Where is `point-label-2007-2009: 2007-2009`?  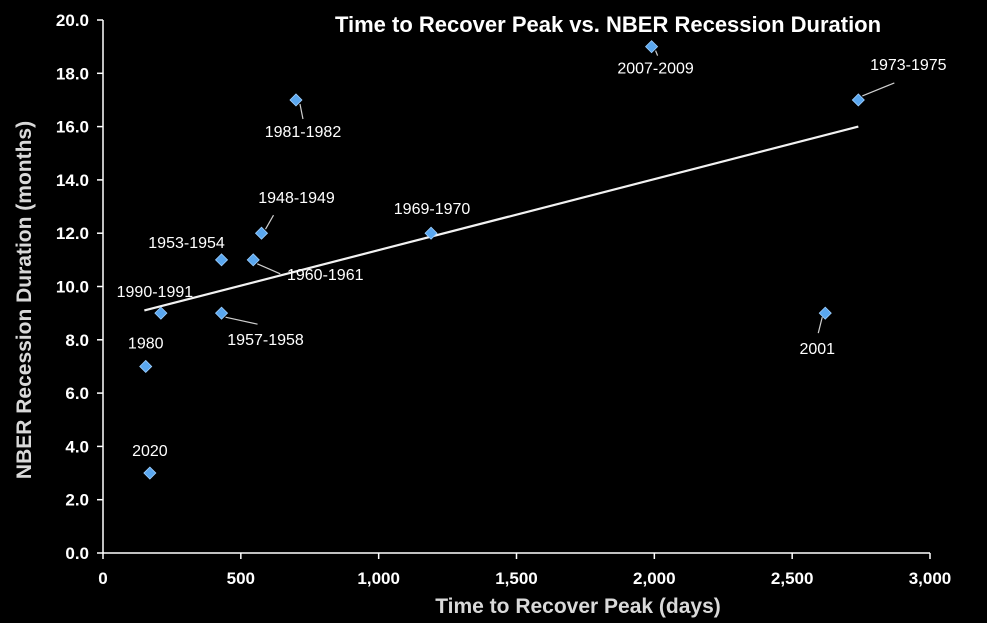
point-label-2007-2009: 2007-2009 is located at coordinates (655, 69).